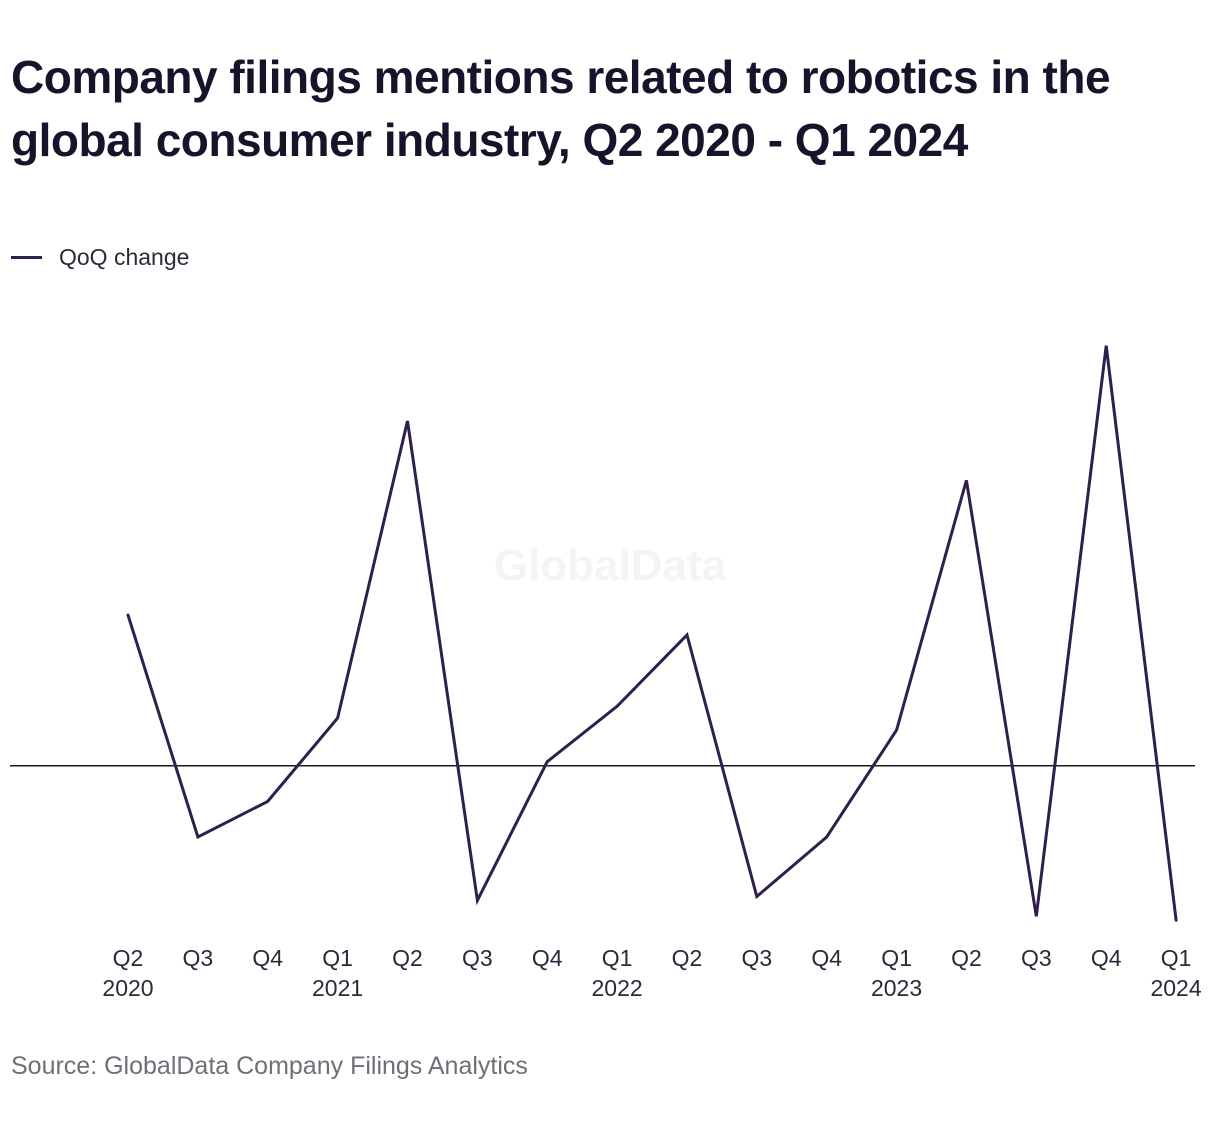 This screenshot has height=1126, width=1220. What do you see at coordinates (897, 730) in the screenshot?
I see `data-point-q1-2023` at bounding box center [897, 730].